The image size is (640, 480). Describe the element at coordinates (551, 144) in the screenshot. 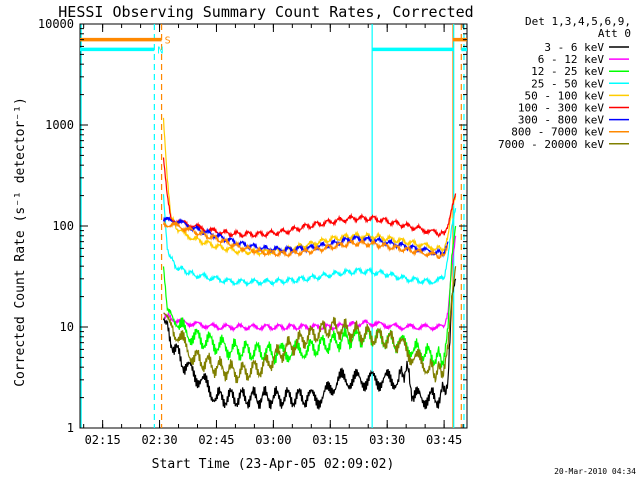

I see `legend-item-label: 7000 - 20000 keV` at that location.